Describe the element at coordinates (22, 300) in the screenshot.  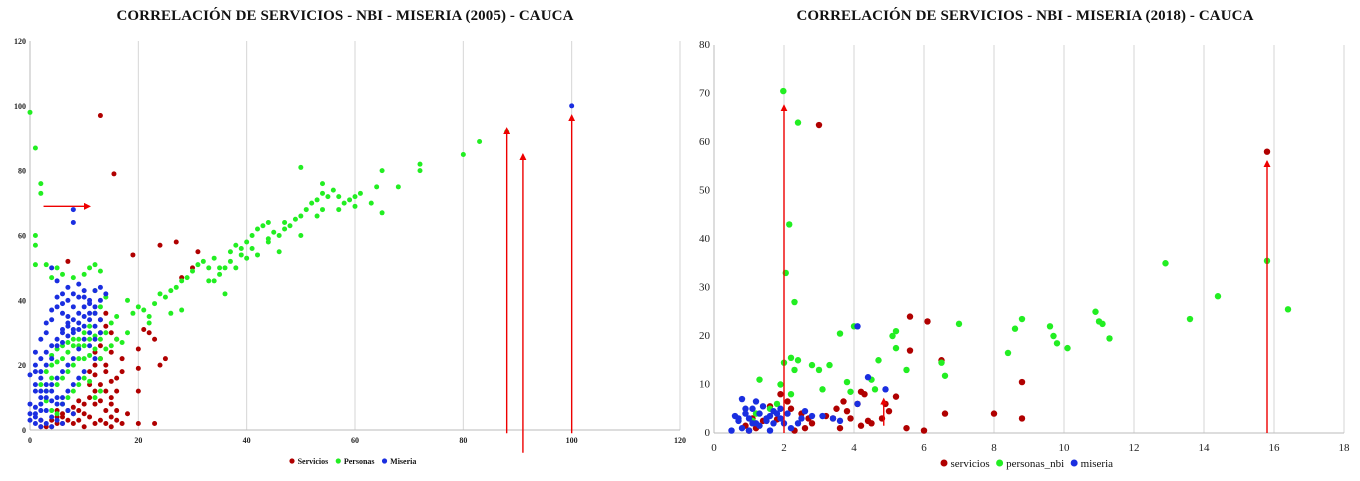
I see `y-tick-label: 40` at that location.